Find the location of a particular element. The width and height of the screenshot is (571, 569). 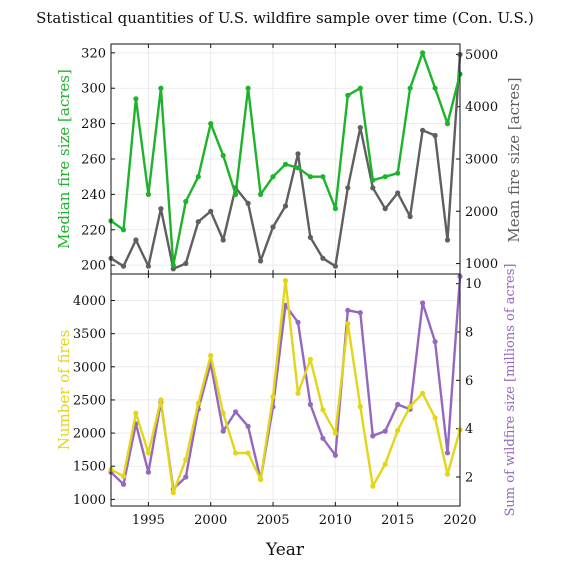

bottom-right-tick-label: 2 is located at coordinates (469, 478).